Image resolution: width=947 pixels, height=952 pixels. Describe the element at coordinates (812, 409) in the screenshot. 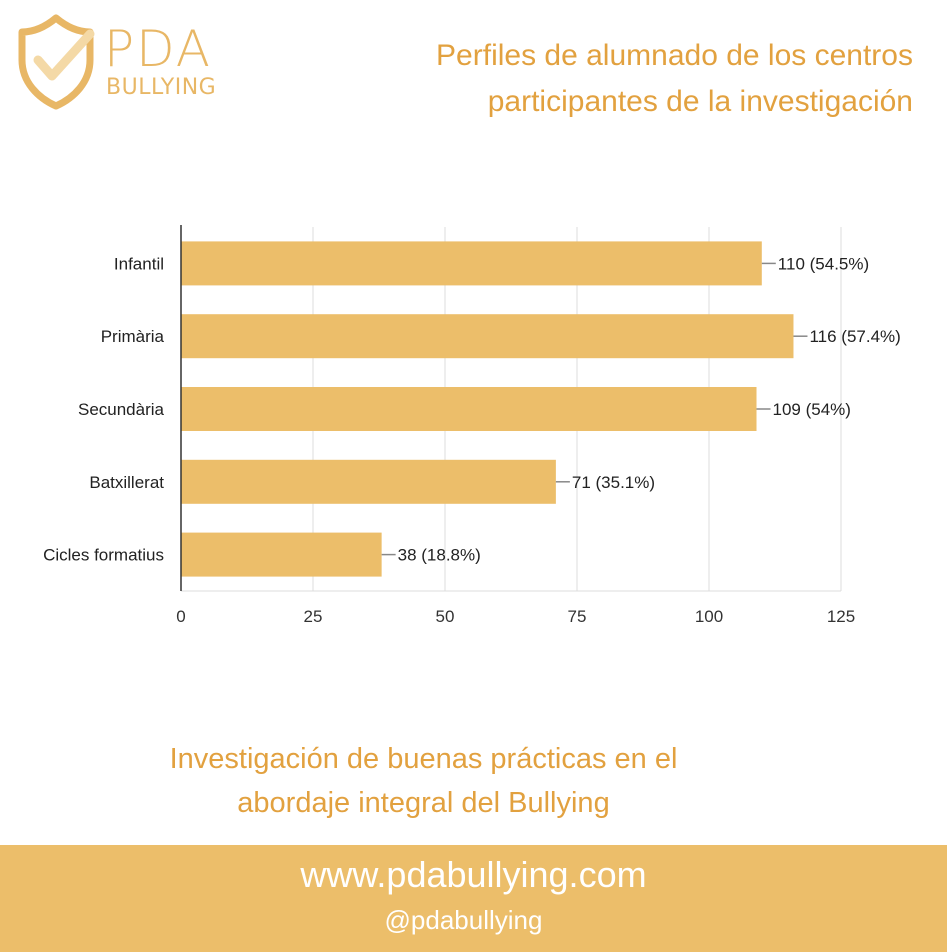

I see `data-label: 109 (54%)` at that location.